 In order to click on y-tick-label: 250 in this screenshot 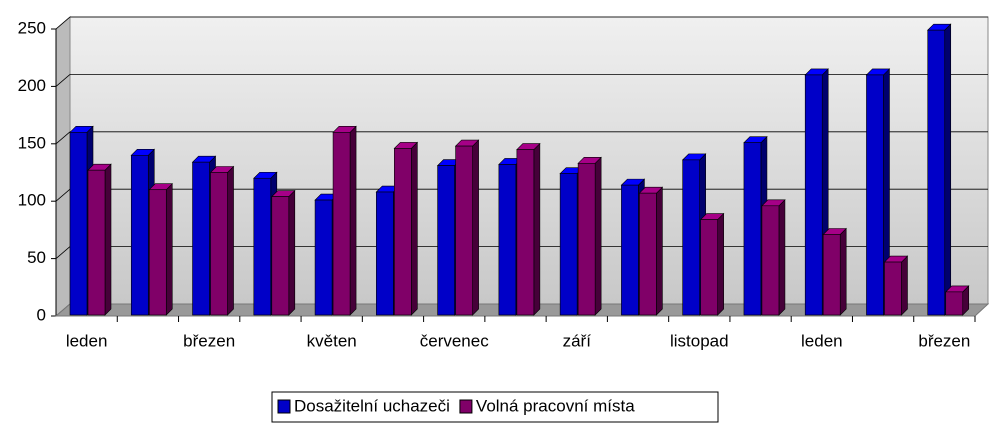, I will do `click(32, 27)`.